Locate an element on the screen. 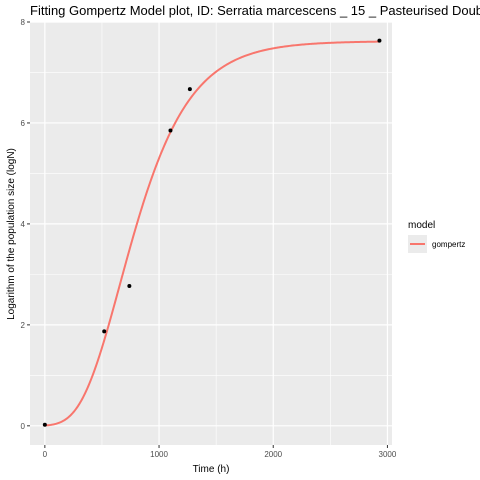 The image size is (480, 480). x-tick-label: 3000 is located at coordinates (388, 454).